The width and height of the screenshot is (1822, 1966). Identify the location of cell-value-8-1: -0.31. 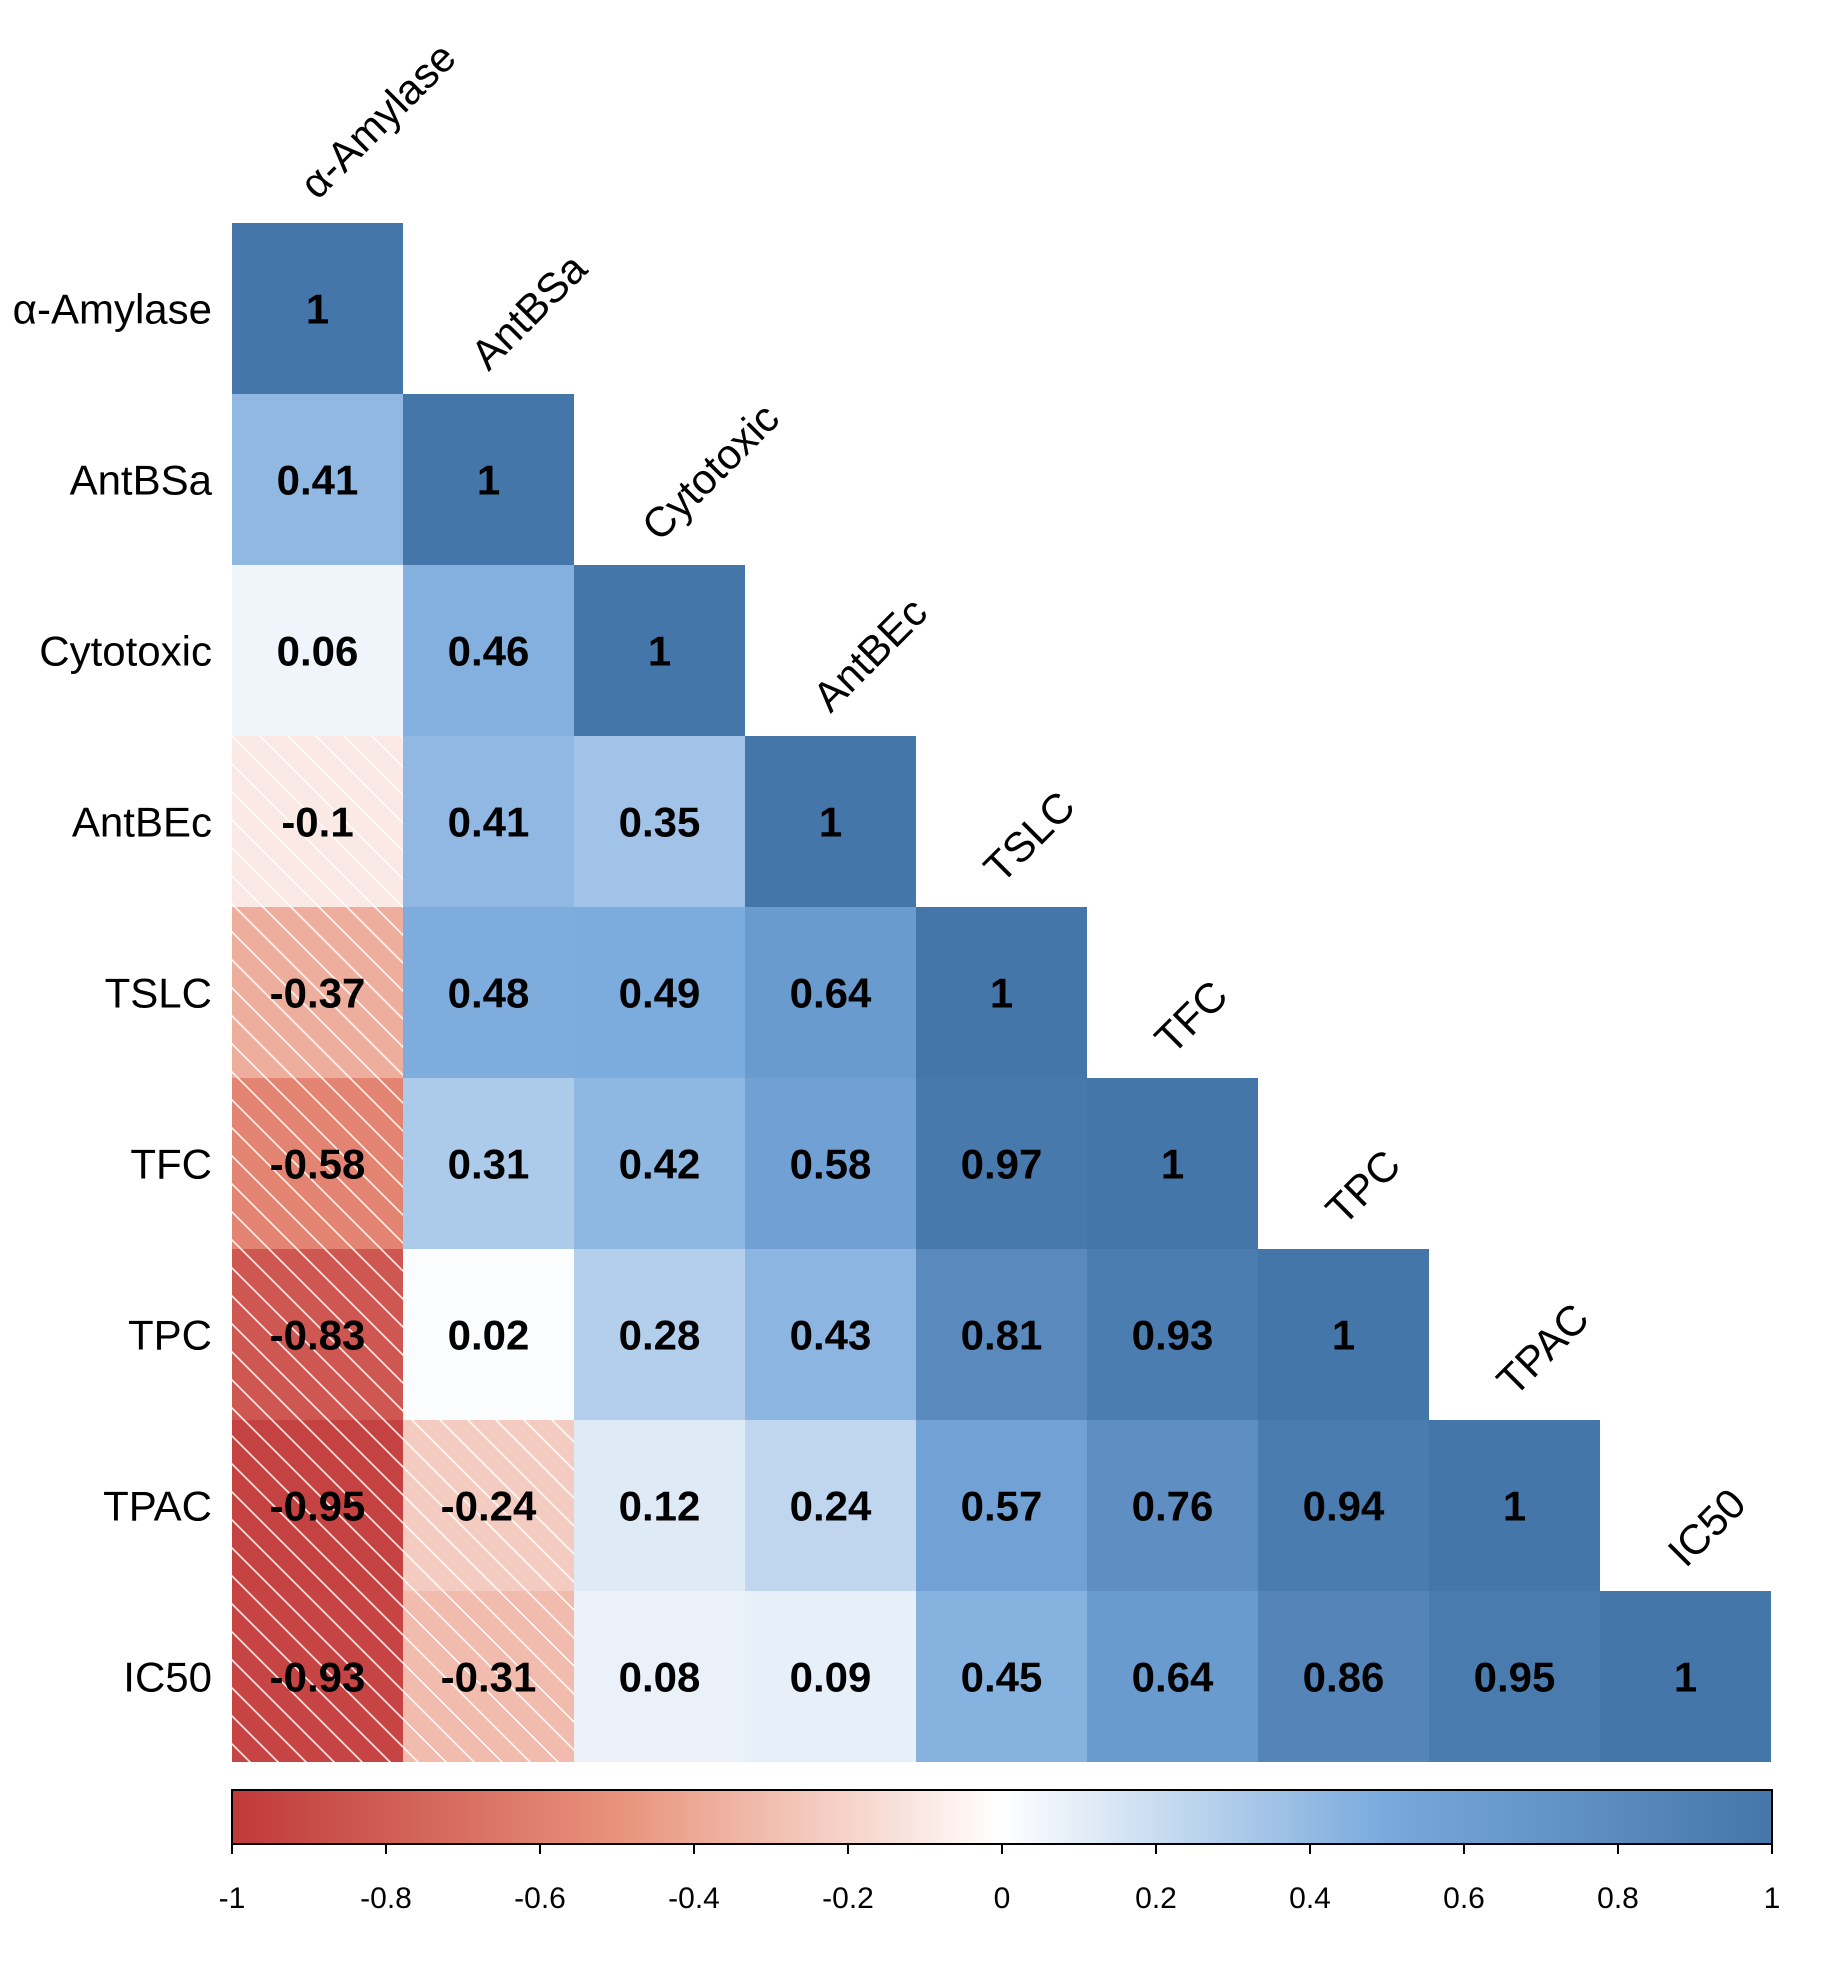
(489, 1677).